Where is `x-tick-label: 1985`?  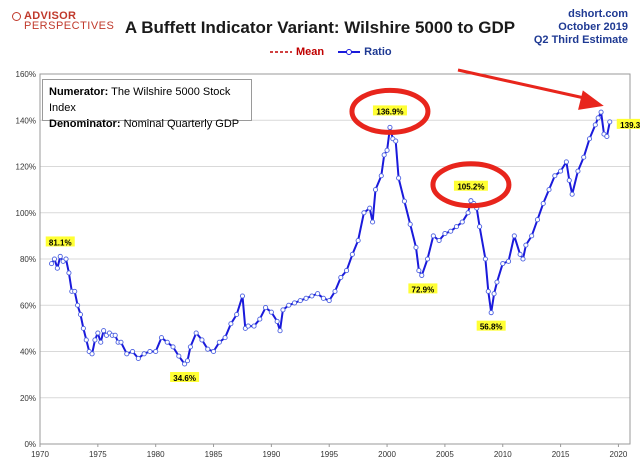
x-tick-label: 1985 is located at coordinates (214, 454).